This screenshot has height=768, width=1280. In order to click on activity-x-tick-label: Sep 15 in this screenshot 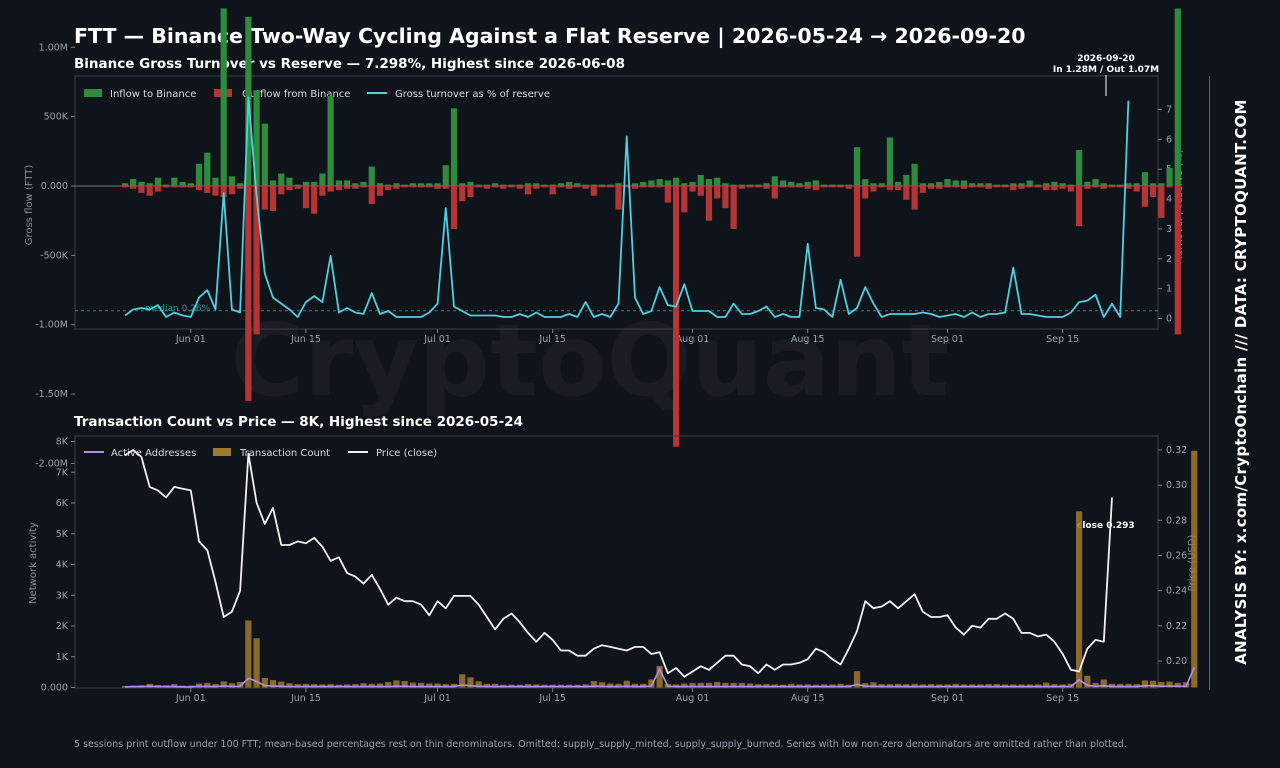, I will do `click(1062, 698)`.